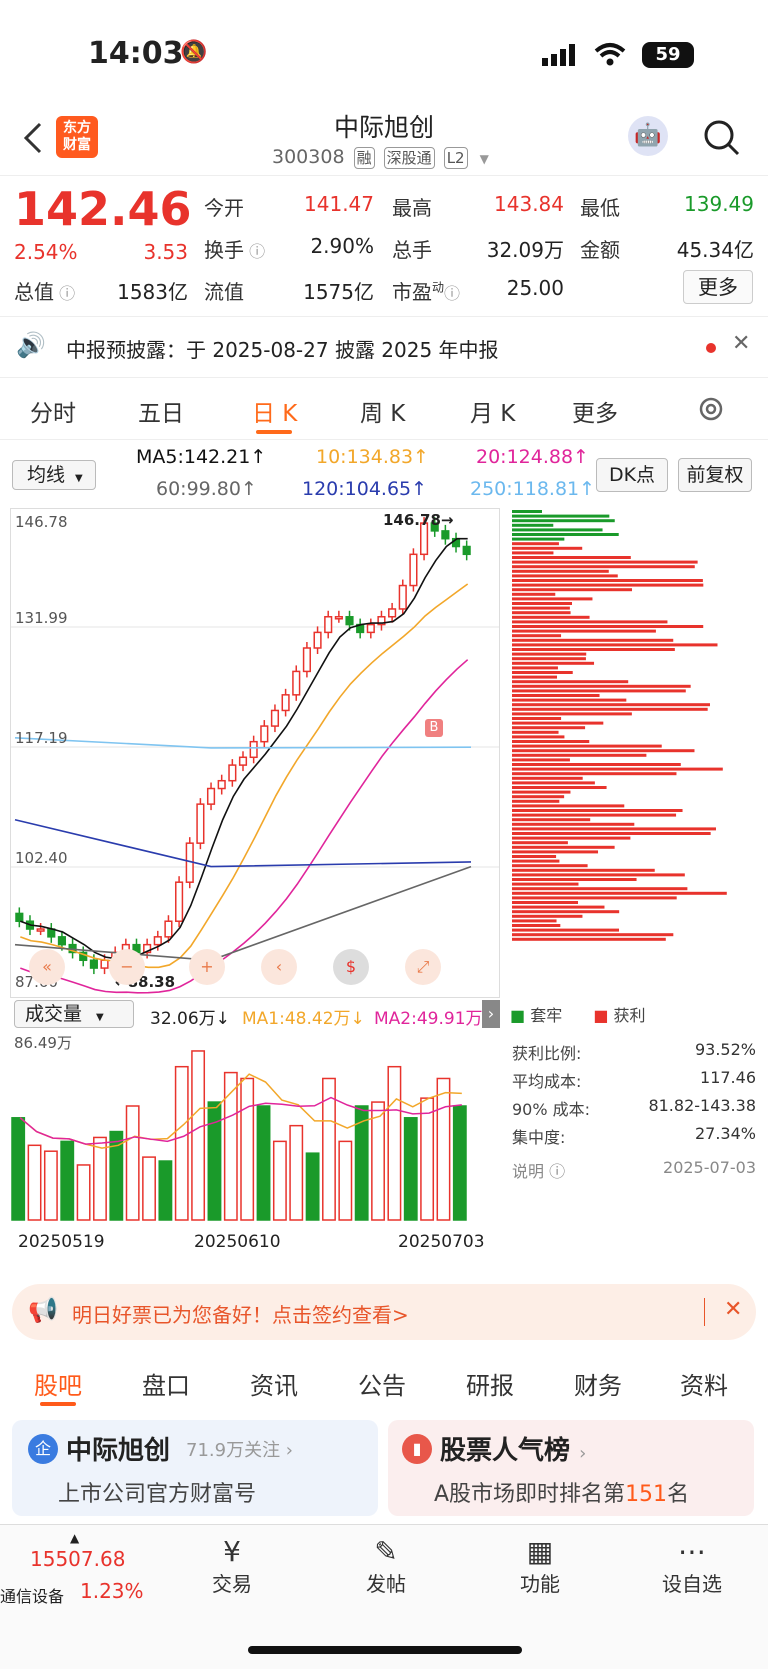 The image size is (768, 1669). What do you see at coordinates (232, 1561) in the screenshot?
I see `nav-trade: ¥ 交易` at bounding box center [232, 1561].